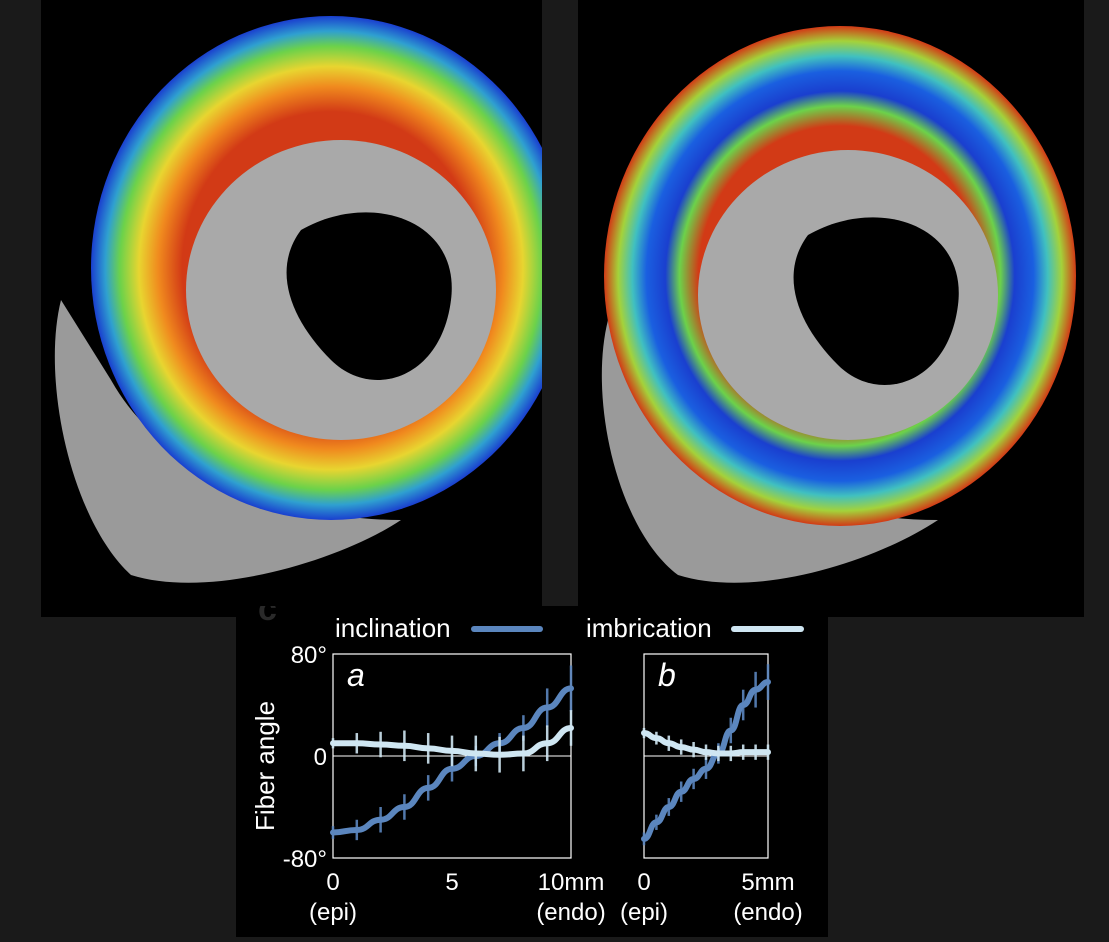 The image size is (1109, 942). I want to click on x-tick-label: 10mm, so click(571, 882).